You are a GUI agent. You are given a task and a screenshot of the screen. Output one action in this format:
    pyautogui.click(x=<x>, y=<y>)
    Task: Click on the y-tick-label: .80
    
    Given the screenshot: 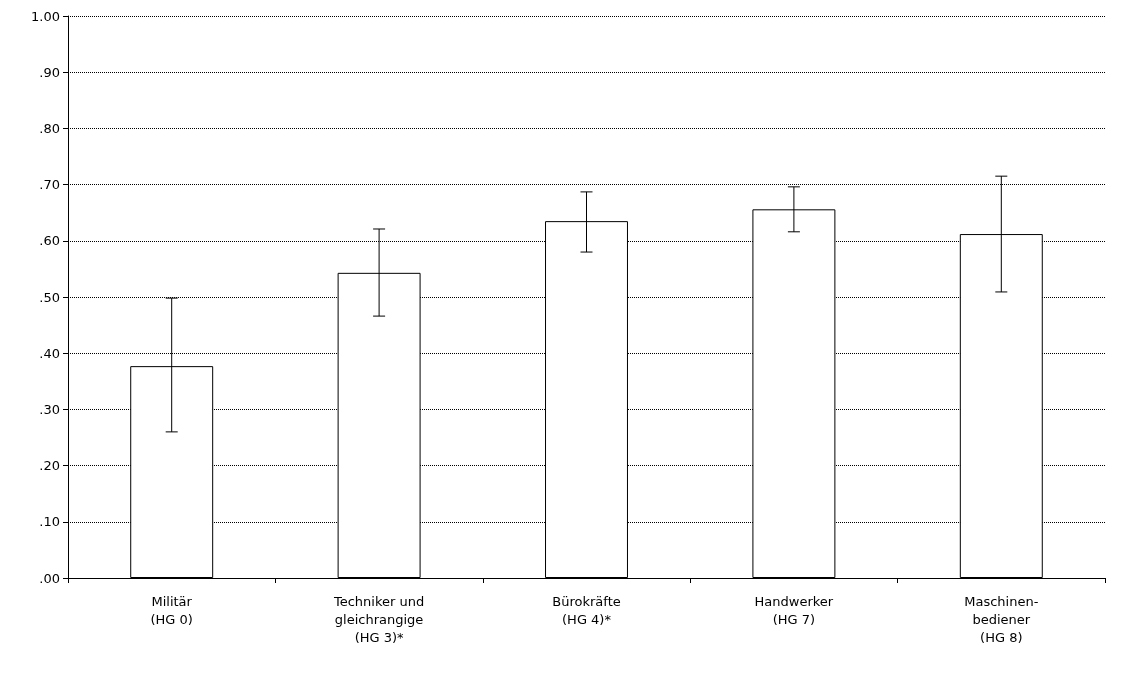 What is the action you would take?
    pyautogui.click(x=49, y=128)
    